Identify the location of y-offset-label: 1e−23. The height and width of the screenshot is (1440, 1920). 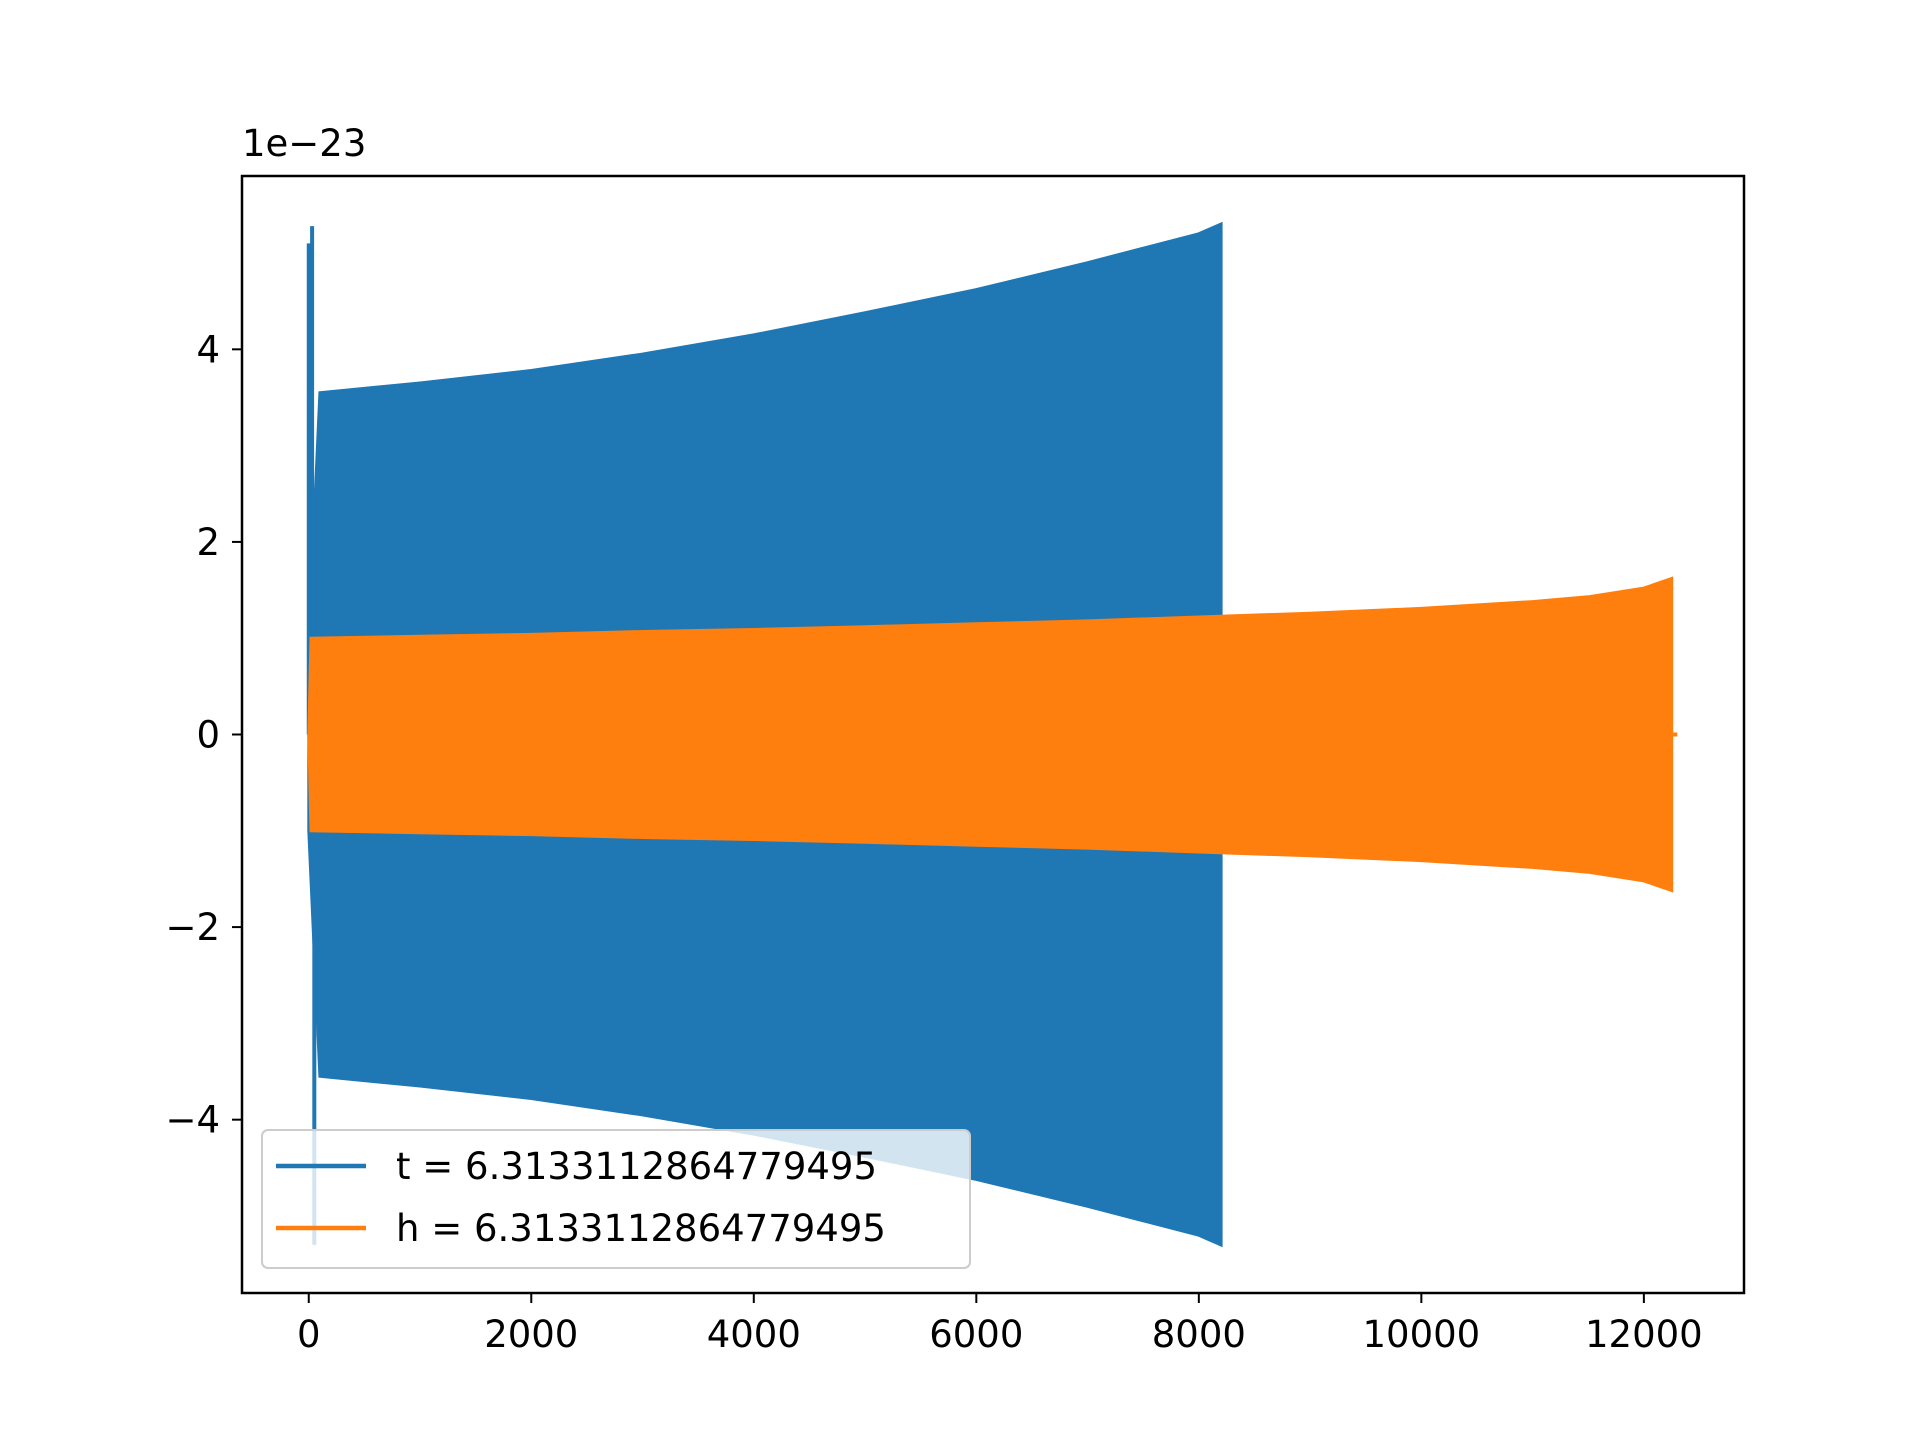
(304, 143).